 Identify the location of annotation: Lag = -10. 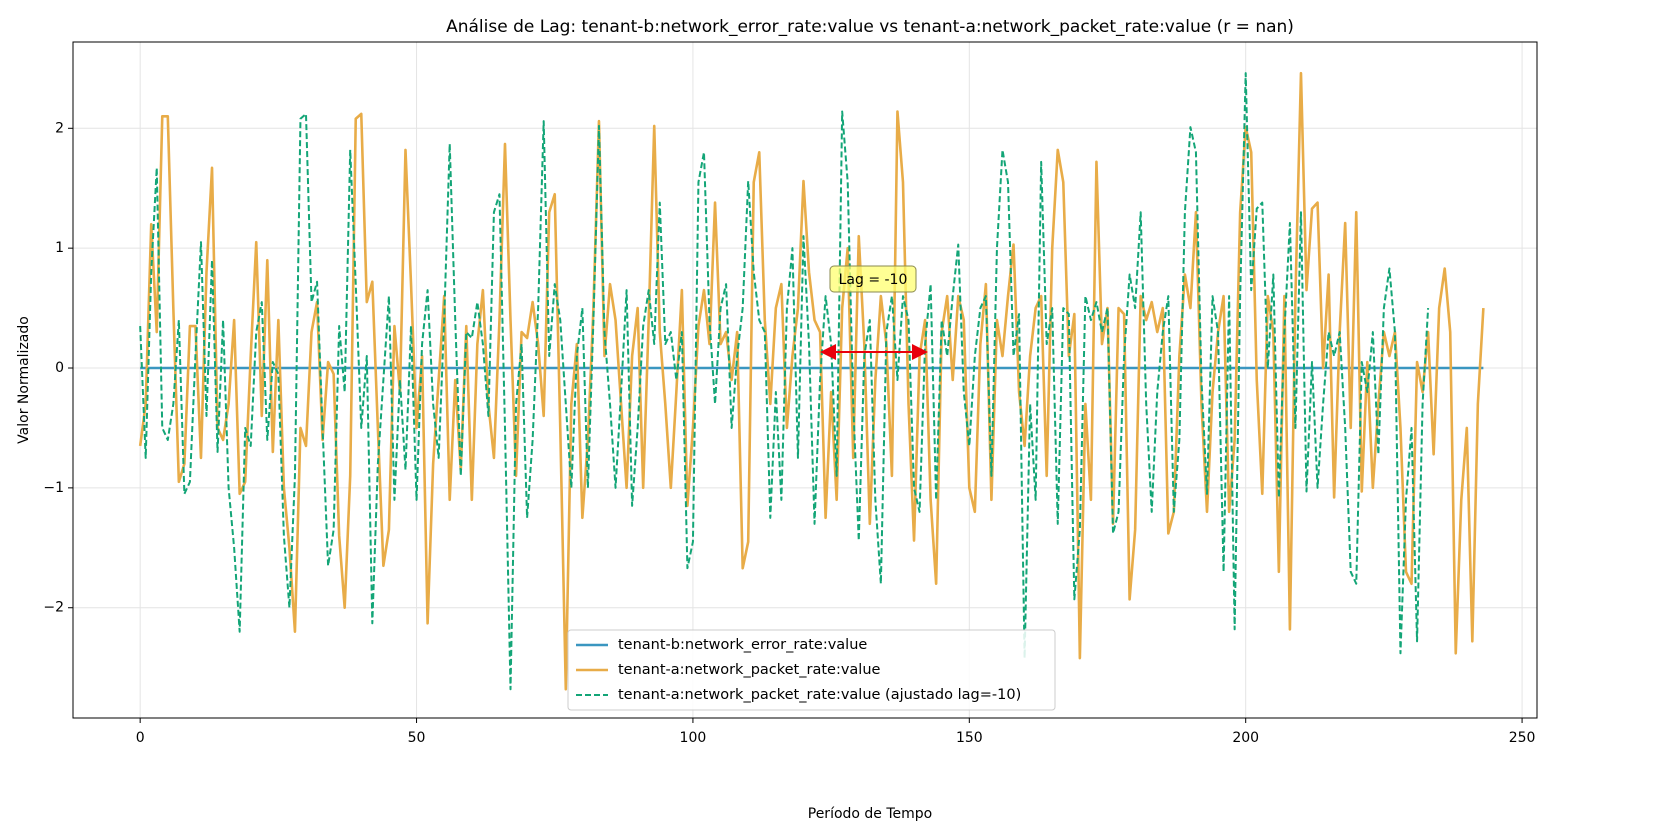
(873, 280).